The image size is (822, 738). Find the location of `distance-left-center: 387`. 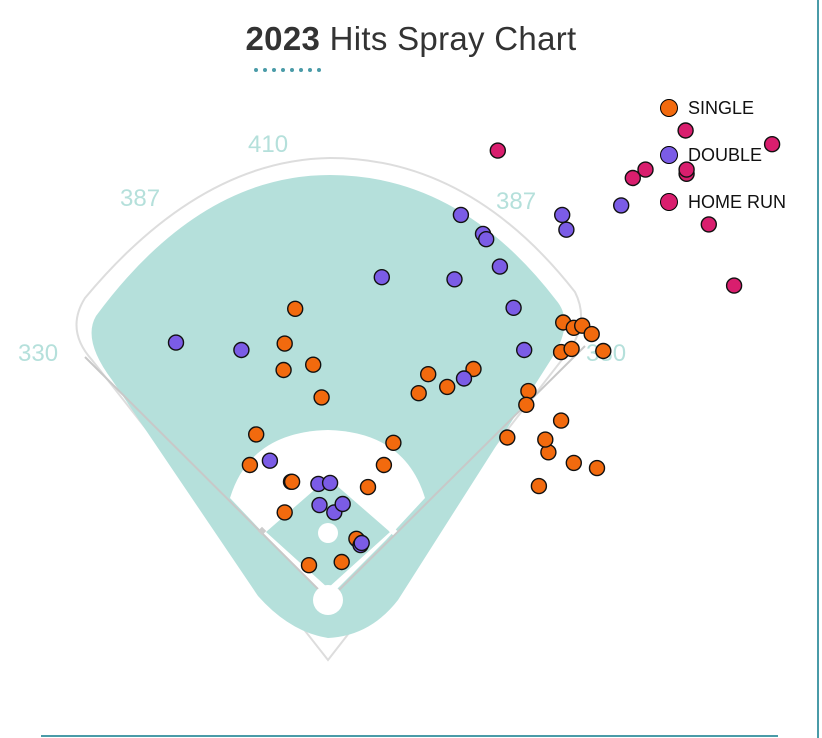

distance-left-center: 387 is located at coordinates (140, 198).